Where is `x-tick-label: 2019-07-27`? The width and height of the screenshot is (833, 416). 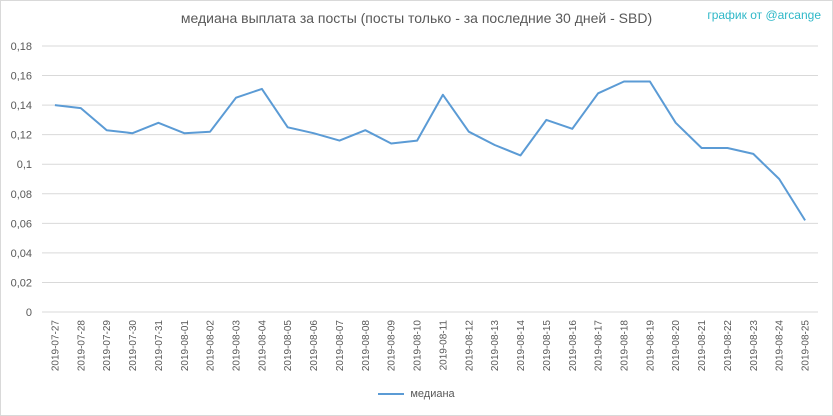
x-tick-label: 2019-07-27 is located at coordinates (55, 346).